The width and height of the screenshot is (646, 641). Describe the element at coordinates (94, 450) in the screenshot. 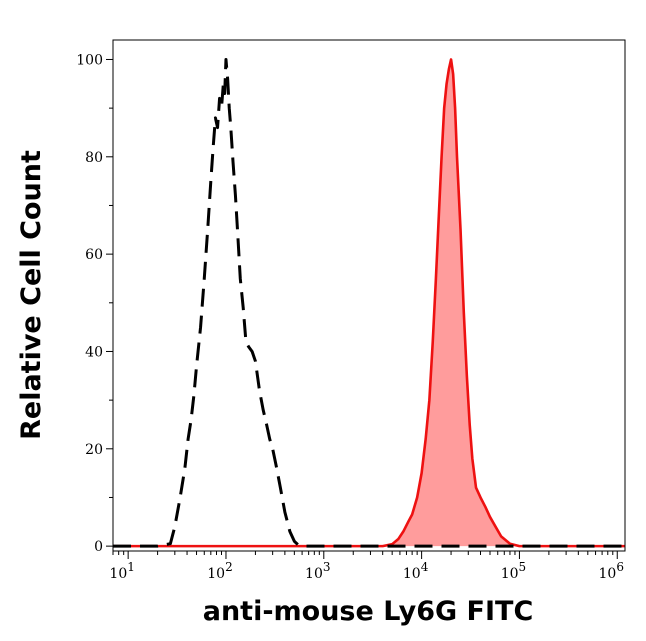

I see `y-tick-label-1: 20` at that location.